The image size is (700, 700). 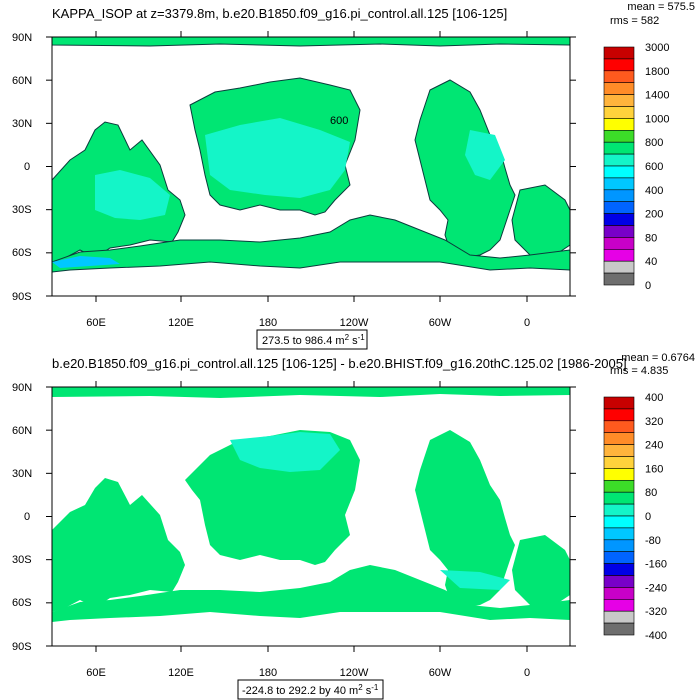 What do you see at coordinates (657, 96) in the screenshot?
I see `colorbar-label: 1400` at bounding box center [657, 96].